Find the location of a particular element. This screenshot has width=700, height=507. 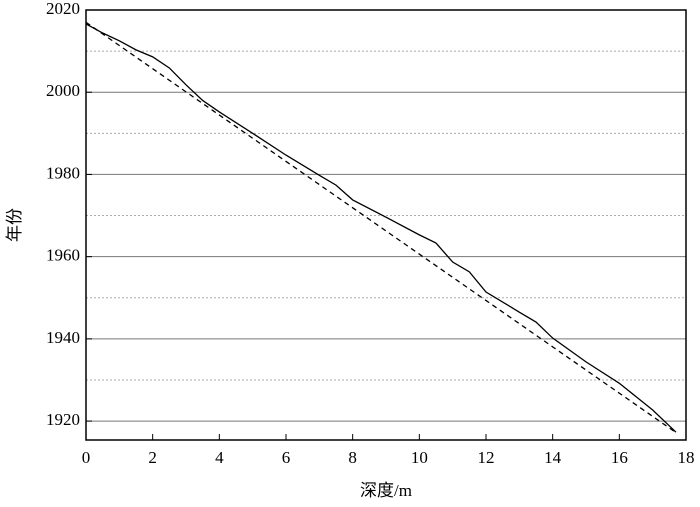

y-tick-label: 1940 is located at coordinates (63, 337).